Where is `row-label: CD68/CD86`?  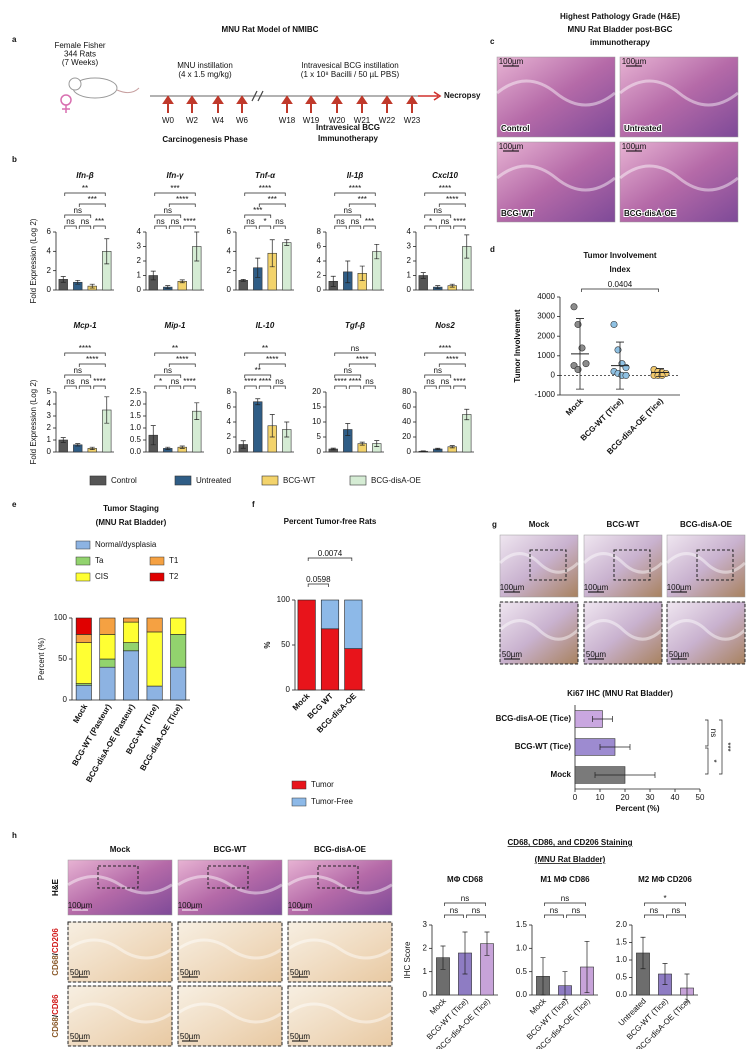 row-label: CD68/CD86 is located at coordinates (55, 1016).